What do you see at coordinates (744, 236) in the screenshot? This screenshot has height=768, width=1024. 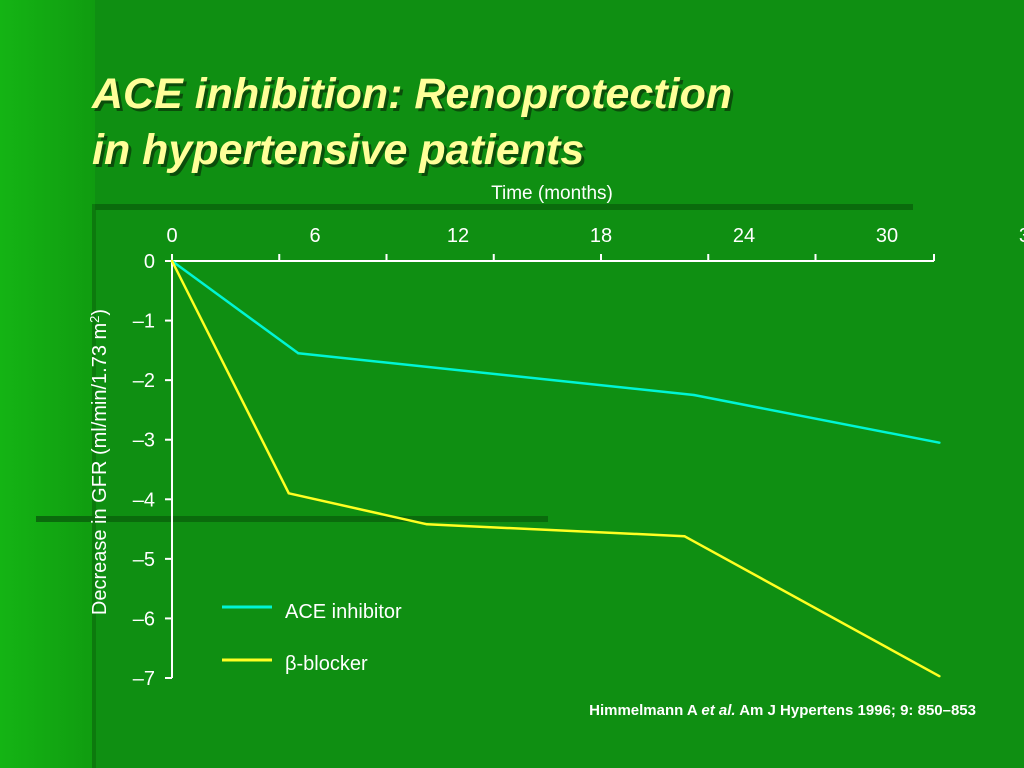 I see `x-tick-label-24: 24` at bounding box center [744, 236].